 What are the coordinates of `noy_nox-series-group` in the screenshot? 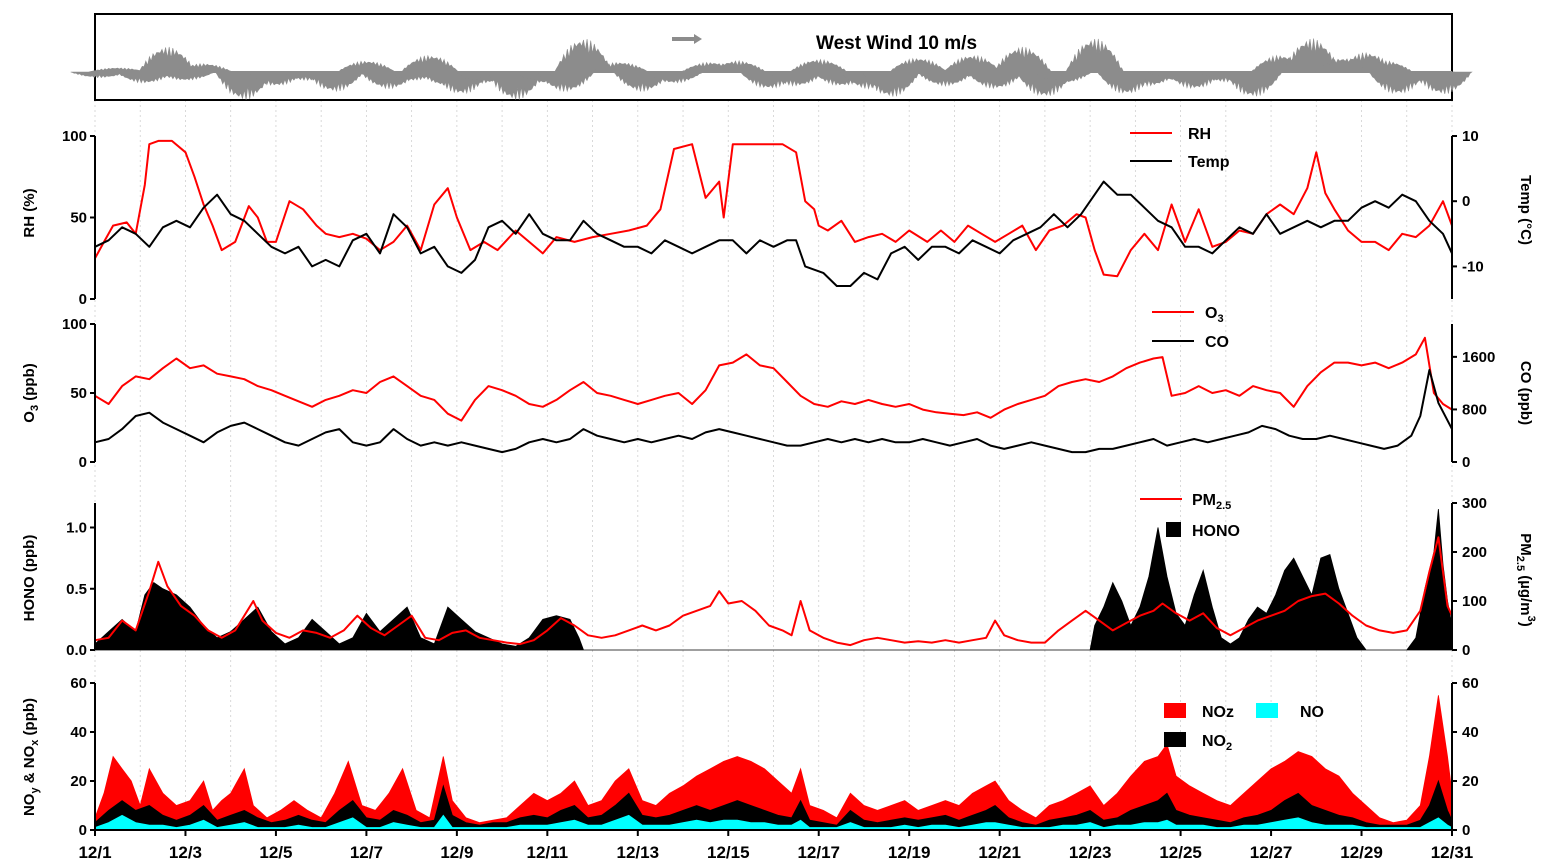 It's located at (773, 763).